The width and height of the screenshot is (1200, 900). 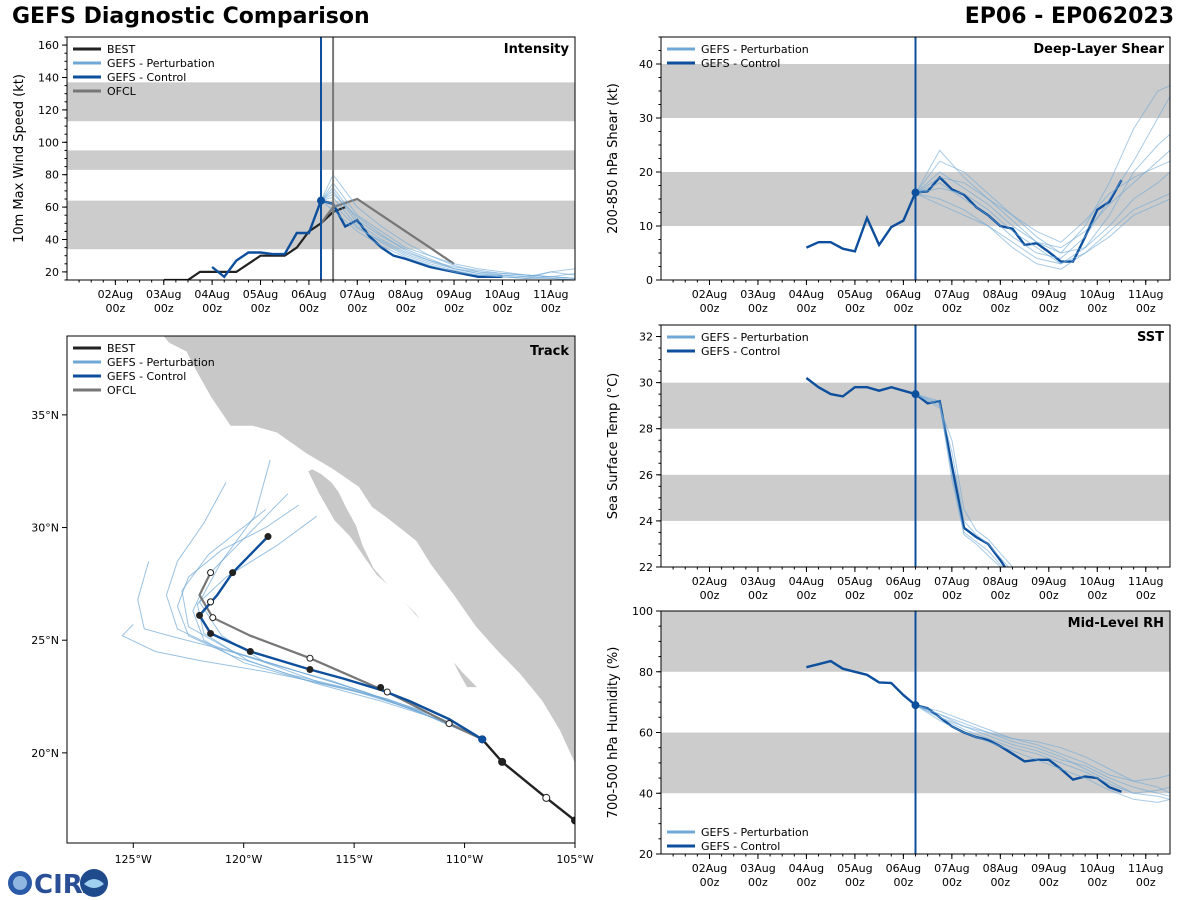 I want to click on y-tick-label: 26, so click(x=646, y=475).